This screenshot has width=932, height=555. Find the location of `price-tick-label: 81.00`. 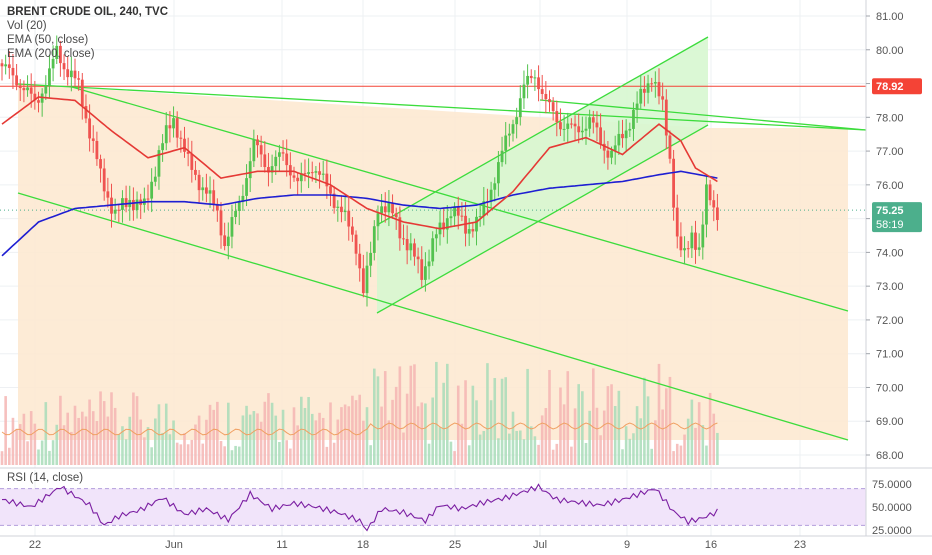

price-tick-label: 81.00 is located at coordinates (890, 17).